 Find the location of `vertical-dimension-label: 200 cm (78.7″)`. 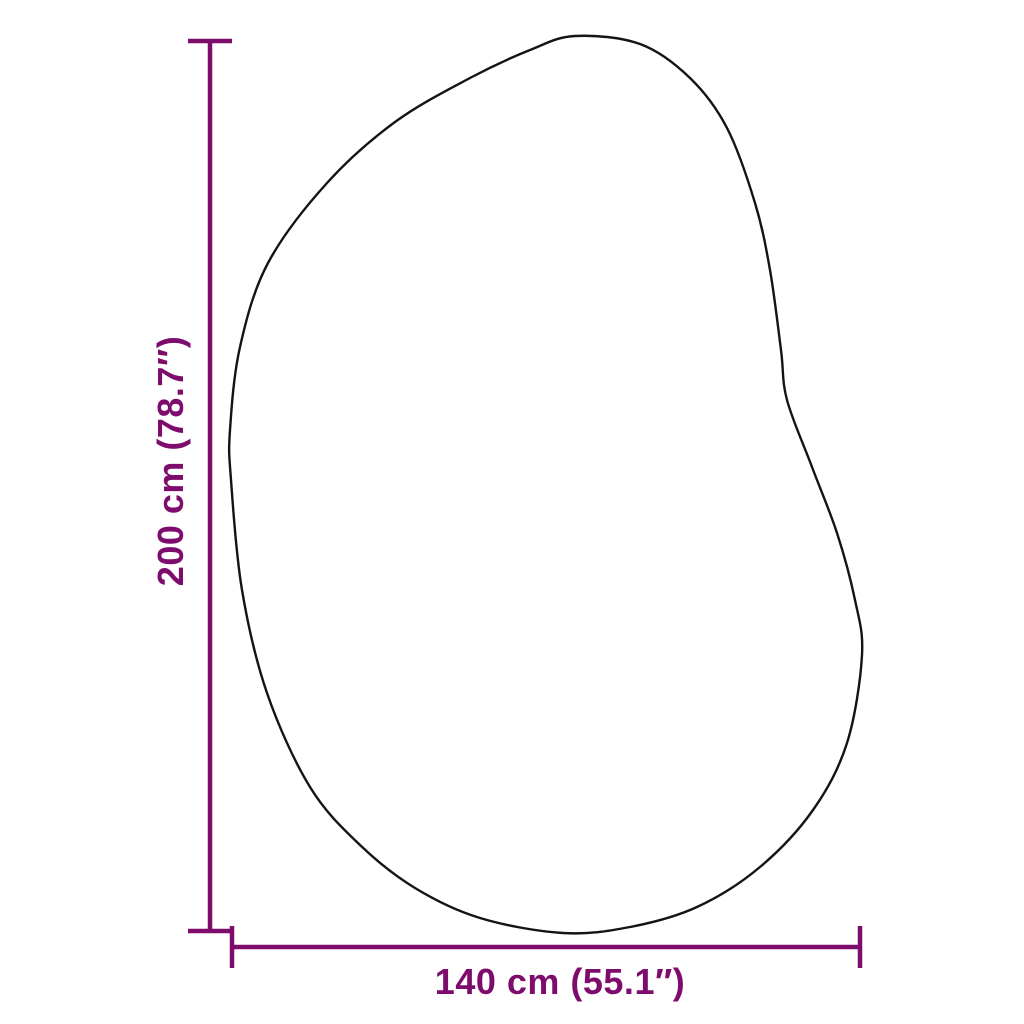

vertical-dimension-label: 200 cm (78.7″) is located at coordinates (170, 461).